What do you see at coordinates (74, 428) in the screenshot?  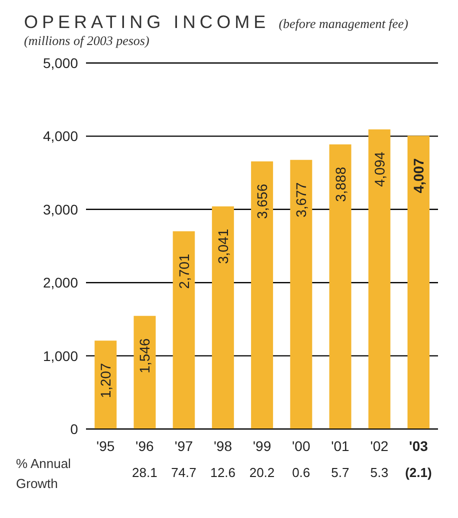 I see `y-tick-label: 0` at bounding box center [74, 428].